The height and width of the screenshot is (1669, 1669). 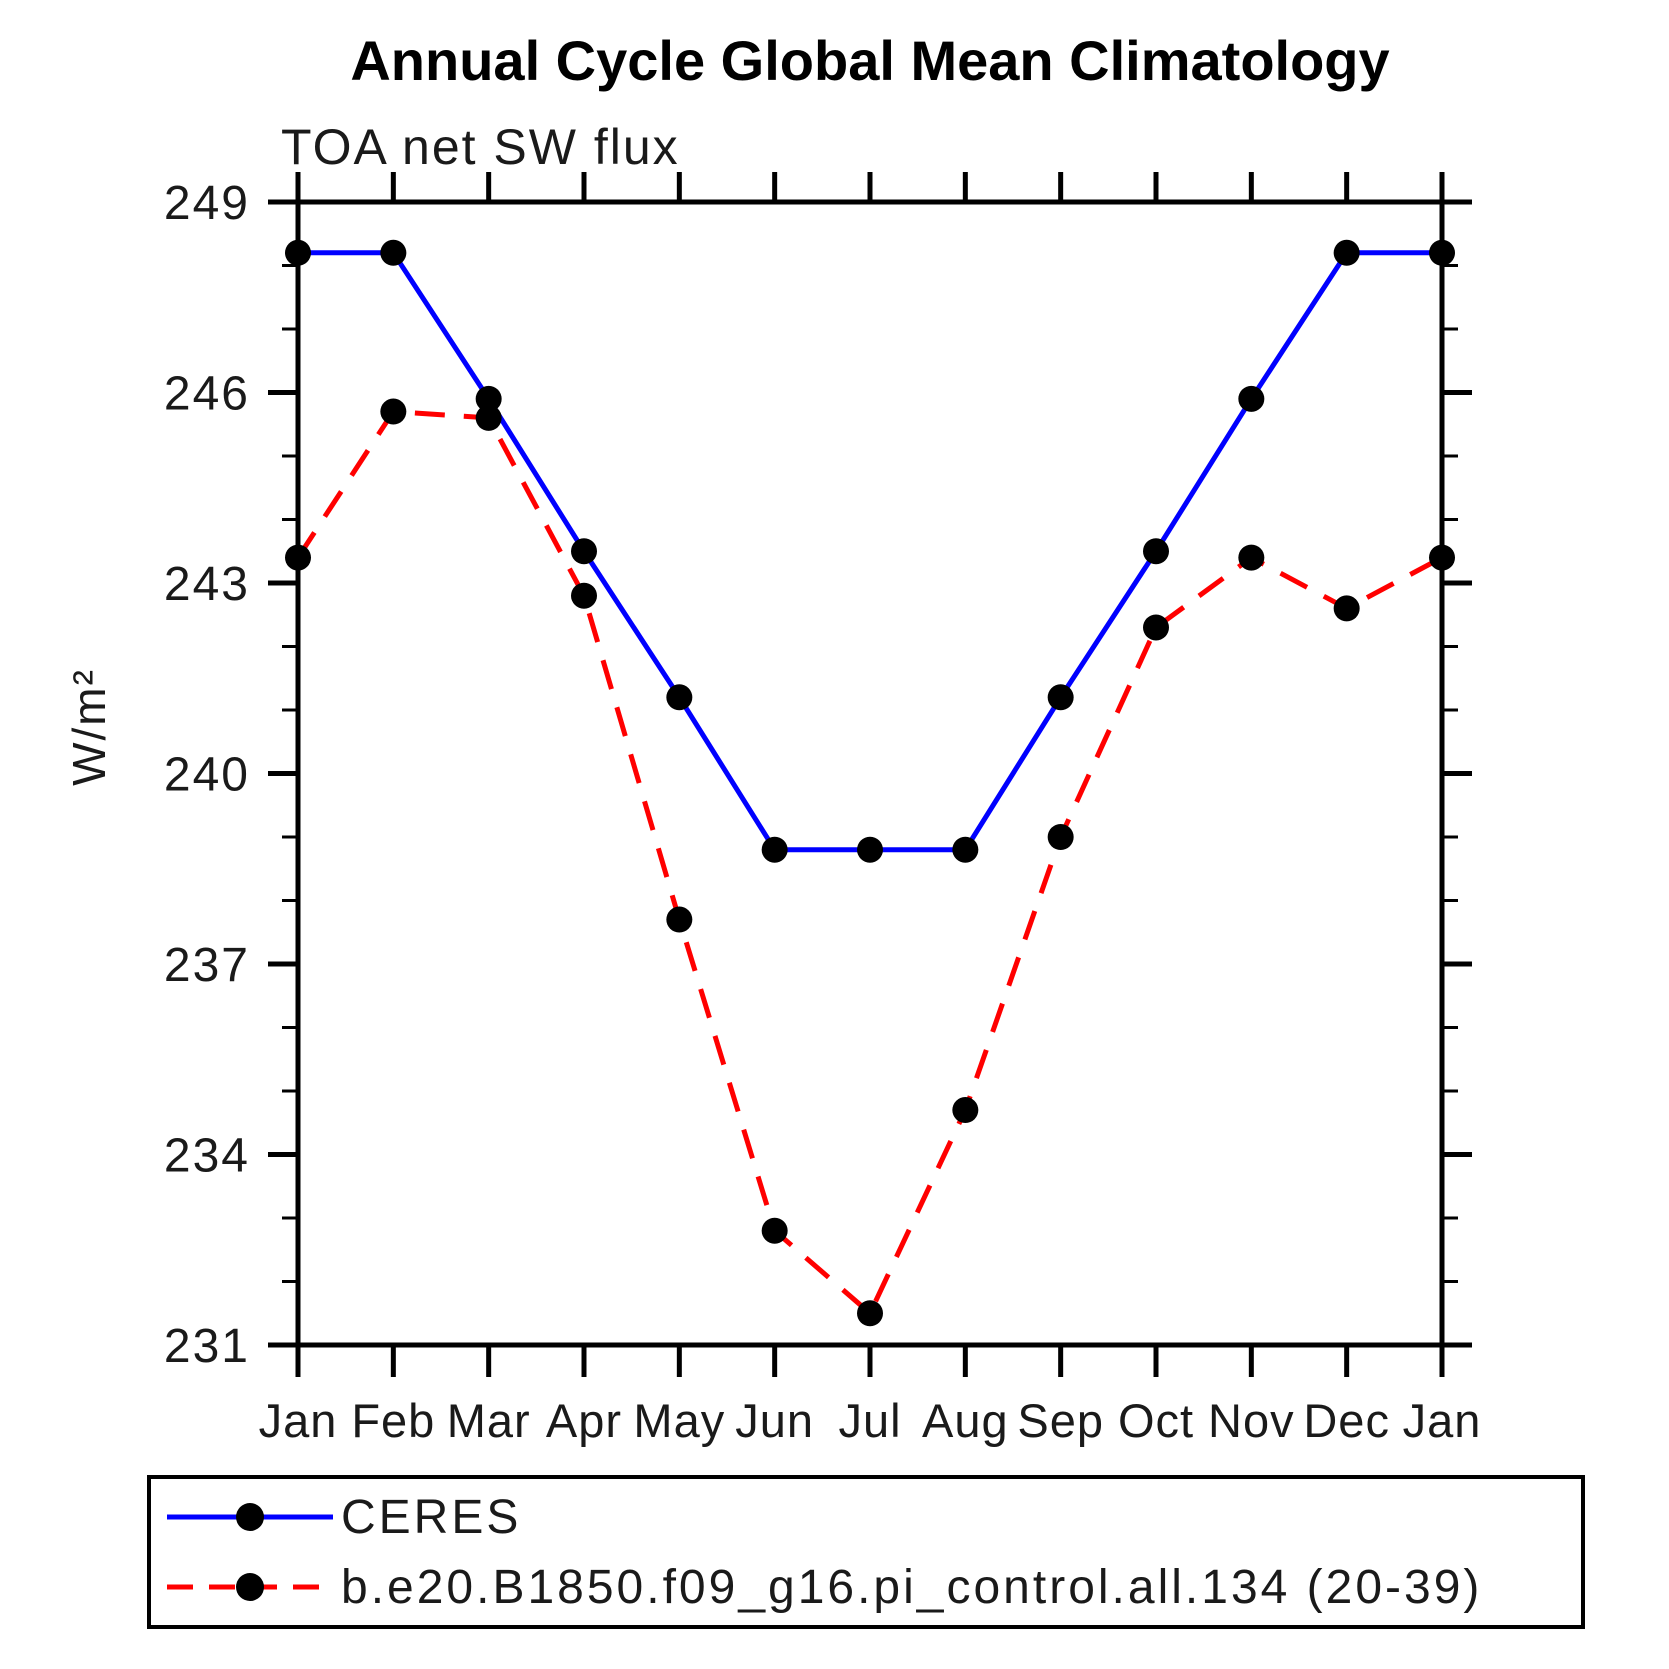 I want to click on x-tick-label: Nov, so click(x=1251, y=1420).